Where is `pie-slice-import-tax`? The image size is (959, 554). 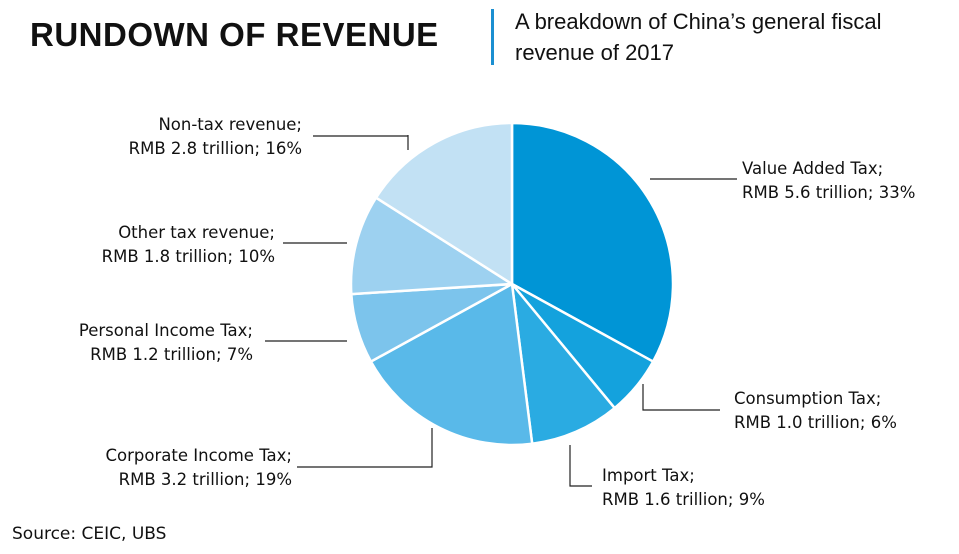
pie-slice-import-tax is located at coordinates (563, 363).